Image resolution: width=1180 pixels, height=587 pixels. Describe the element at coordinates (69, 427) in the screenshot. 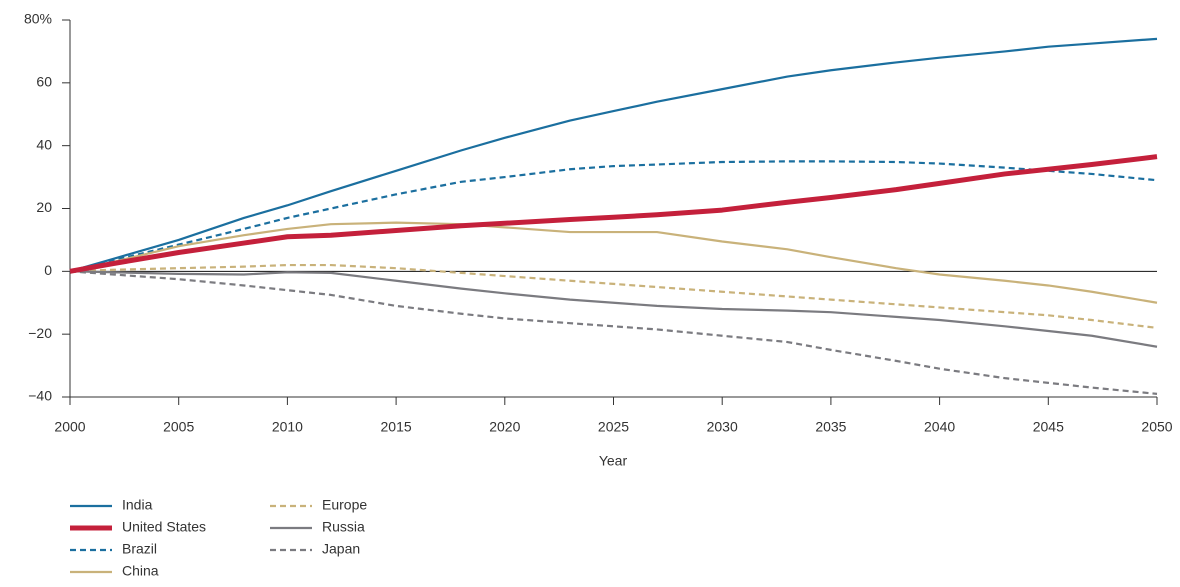

I see `x-tick-label: 2000` at that location.